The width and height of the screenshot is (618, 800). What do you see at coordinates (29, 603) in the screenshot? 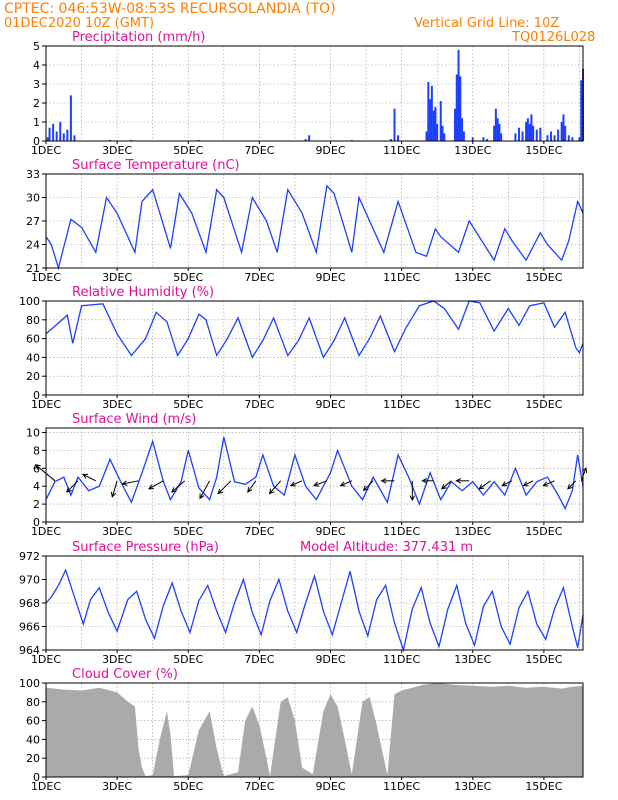
I see `y-tick-label: 968` at bounding box center [29, 603].